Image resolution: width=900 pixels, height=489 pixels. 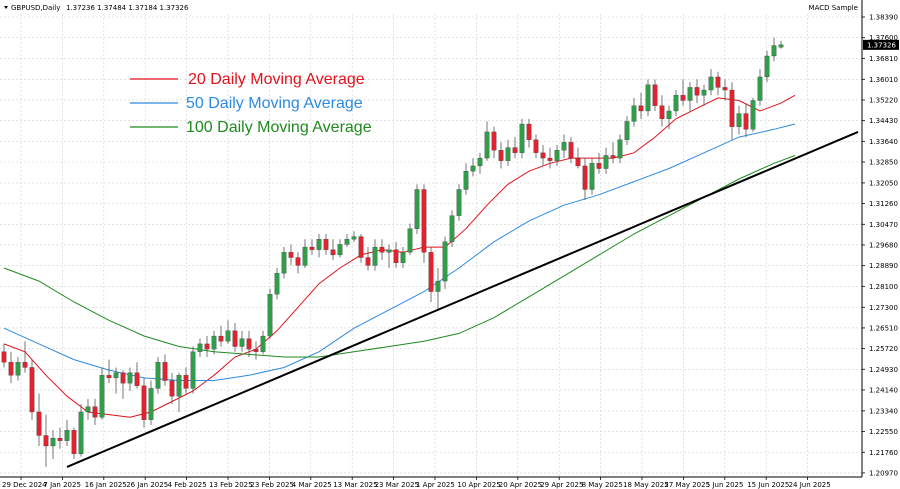 What do you see at coordinates (6, 7) in the screenshot?
I see `symbol-dropdown-icon` at bounding box center [6, 7].